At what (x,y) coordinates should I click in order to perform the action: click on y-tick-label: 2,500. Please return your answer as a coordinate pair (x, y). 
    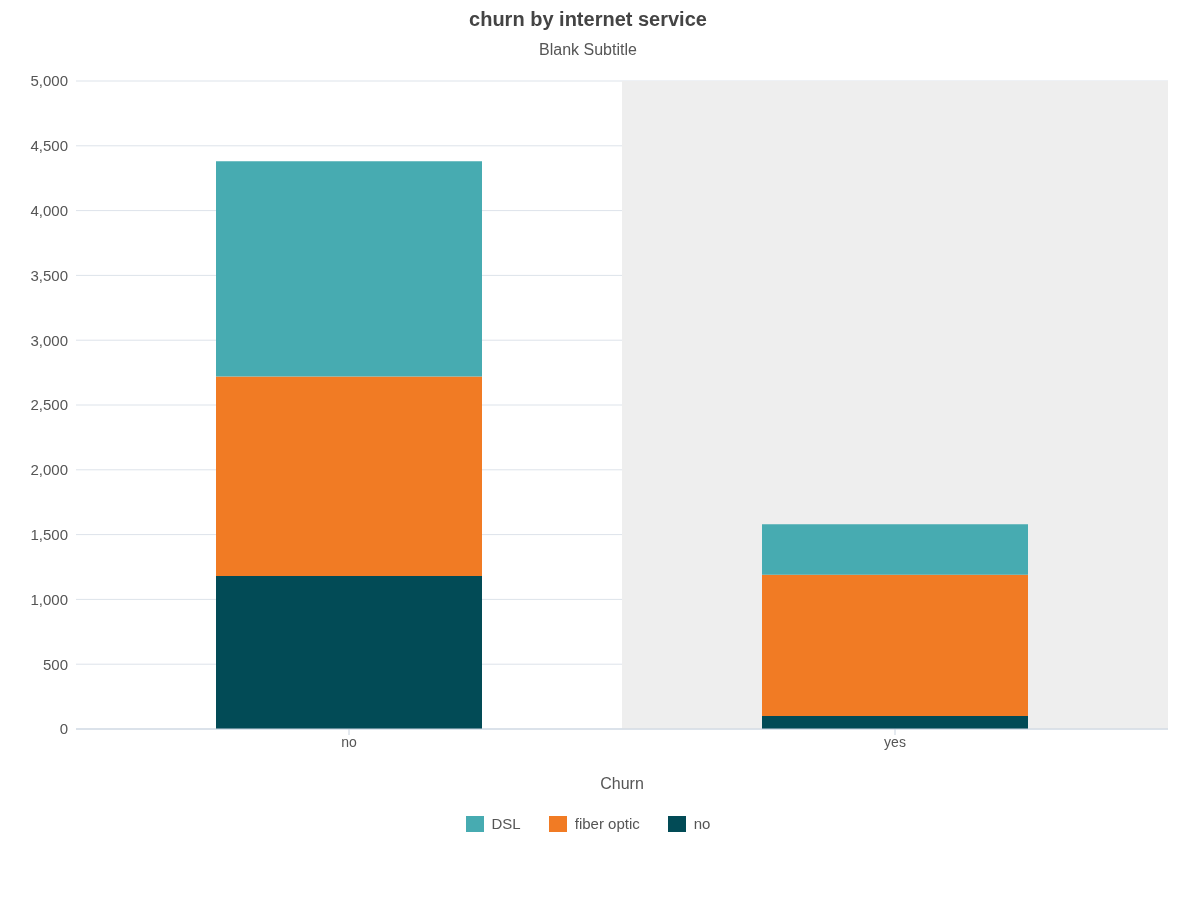
    Looking at the image, I should click on (49, 405).